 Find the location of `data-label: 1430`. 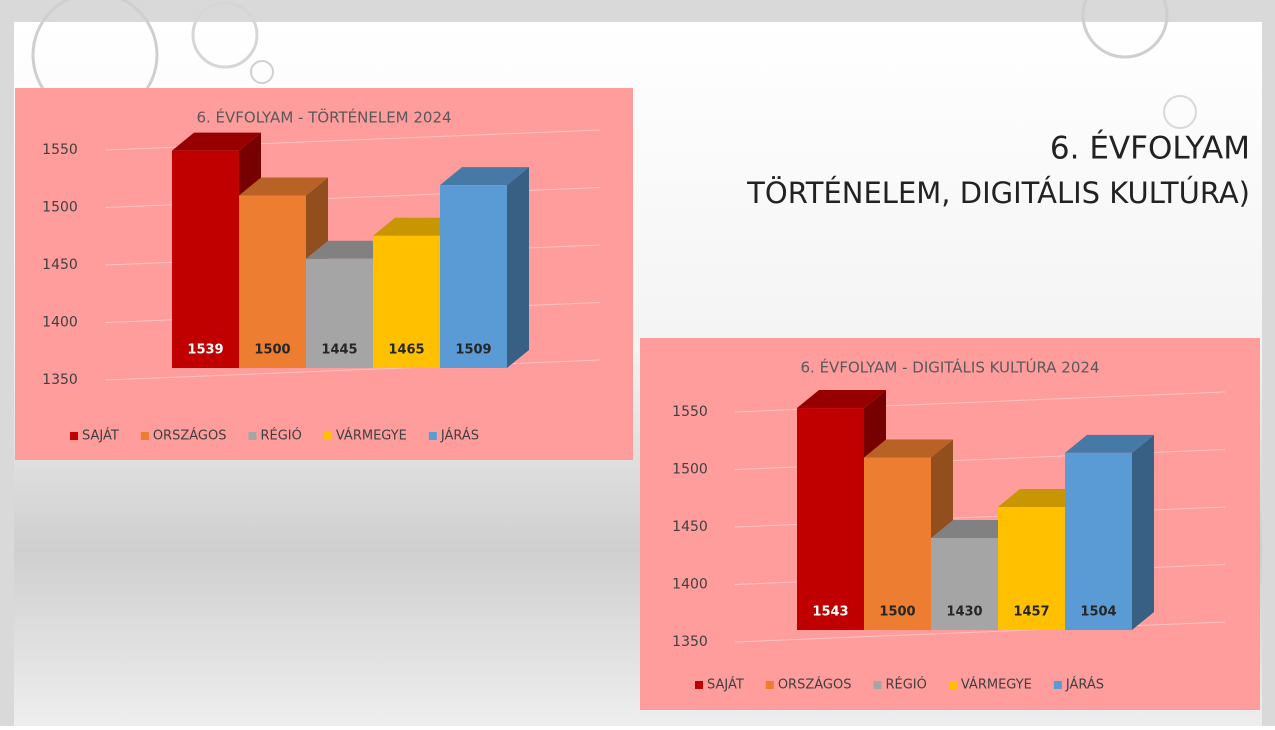

data-label: 1430 is located at coordinates (964, 612).